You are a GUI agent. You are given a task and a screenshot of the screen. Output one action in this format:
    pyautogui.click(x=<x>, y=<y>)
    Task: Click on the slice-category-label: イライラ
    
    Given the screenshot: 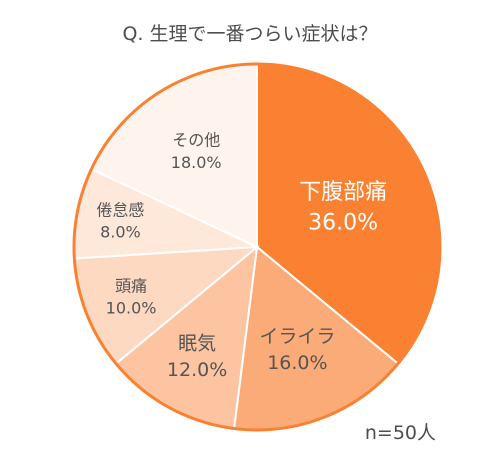 What is the action you would take?
    pyautogui.click(x=297, y=336)
    